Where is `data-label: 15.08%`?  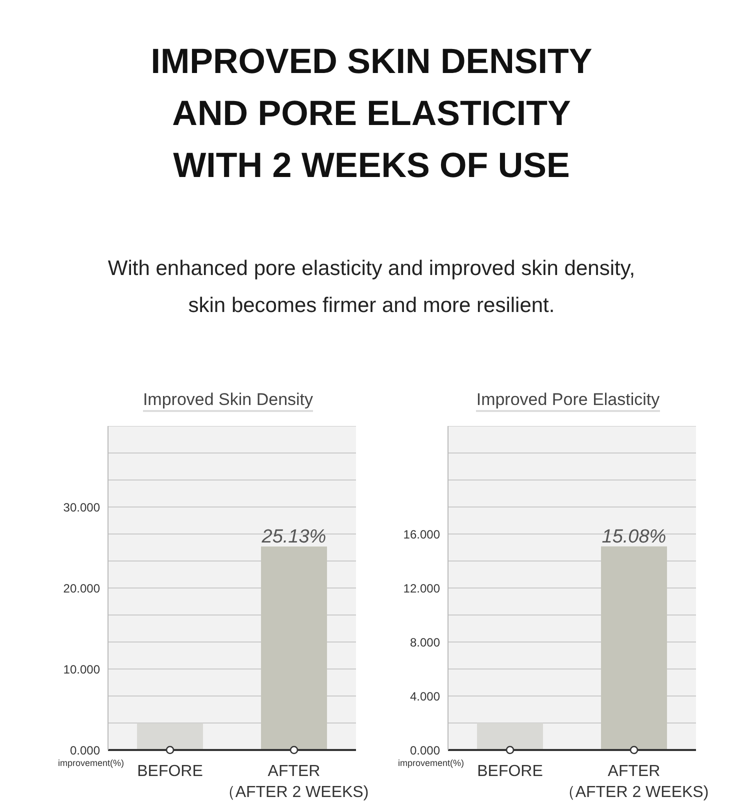 data-label: 15.08% is located at coordinates (634, 537).